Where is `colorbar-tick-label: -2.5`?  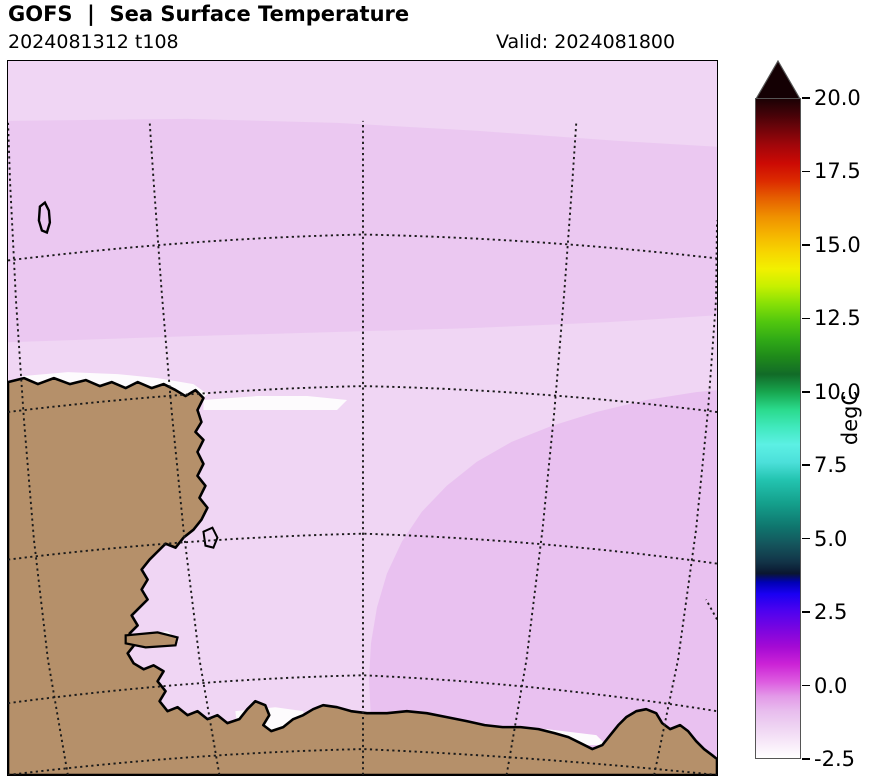
colorbar-tick-label: -2.5 is located at coordinates (834, 759).